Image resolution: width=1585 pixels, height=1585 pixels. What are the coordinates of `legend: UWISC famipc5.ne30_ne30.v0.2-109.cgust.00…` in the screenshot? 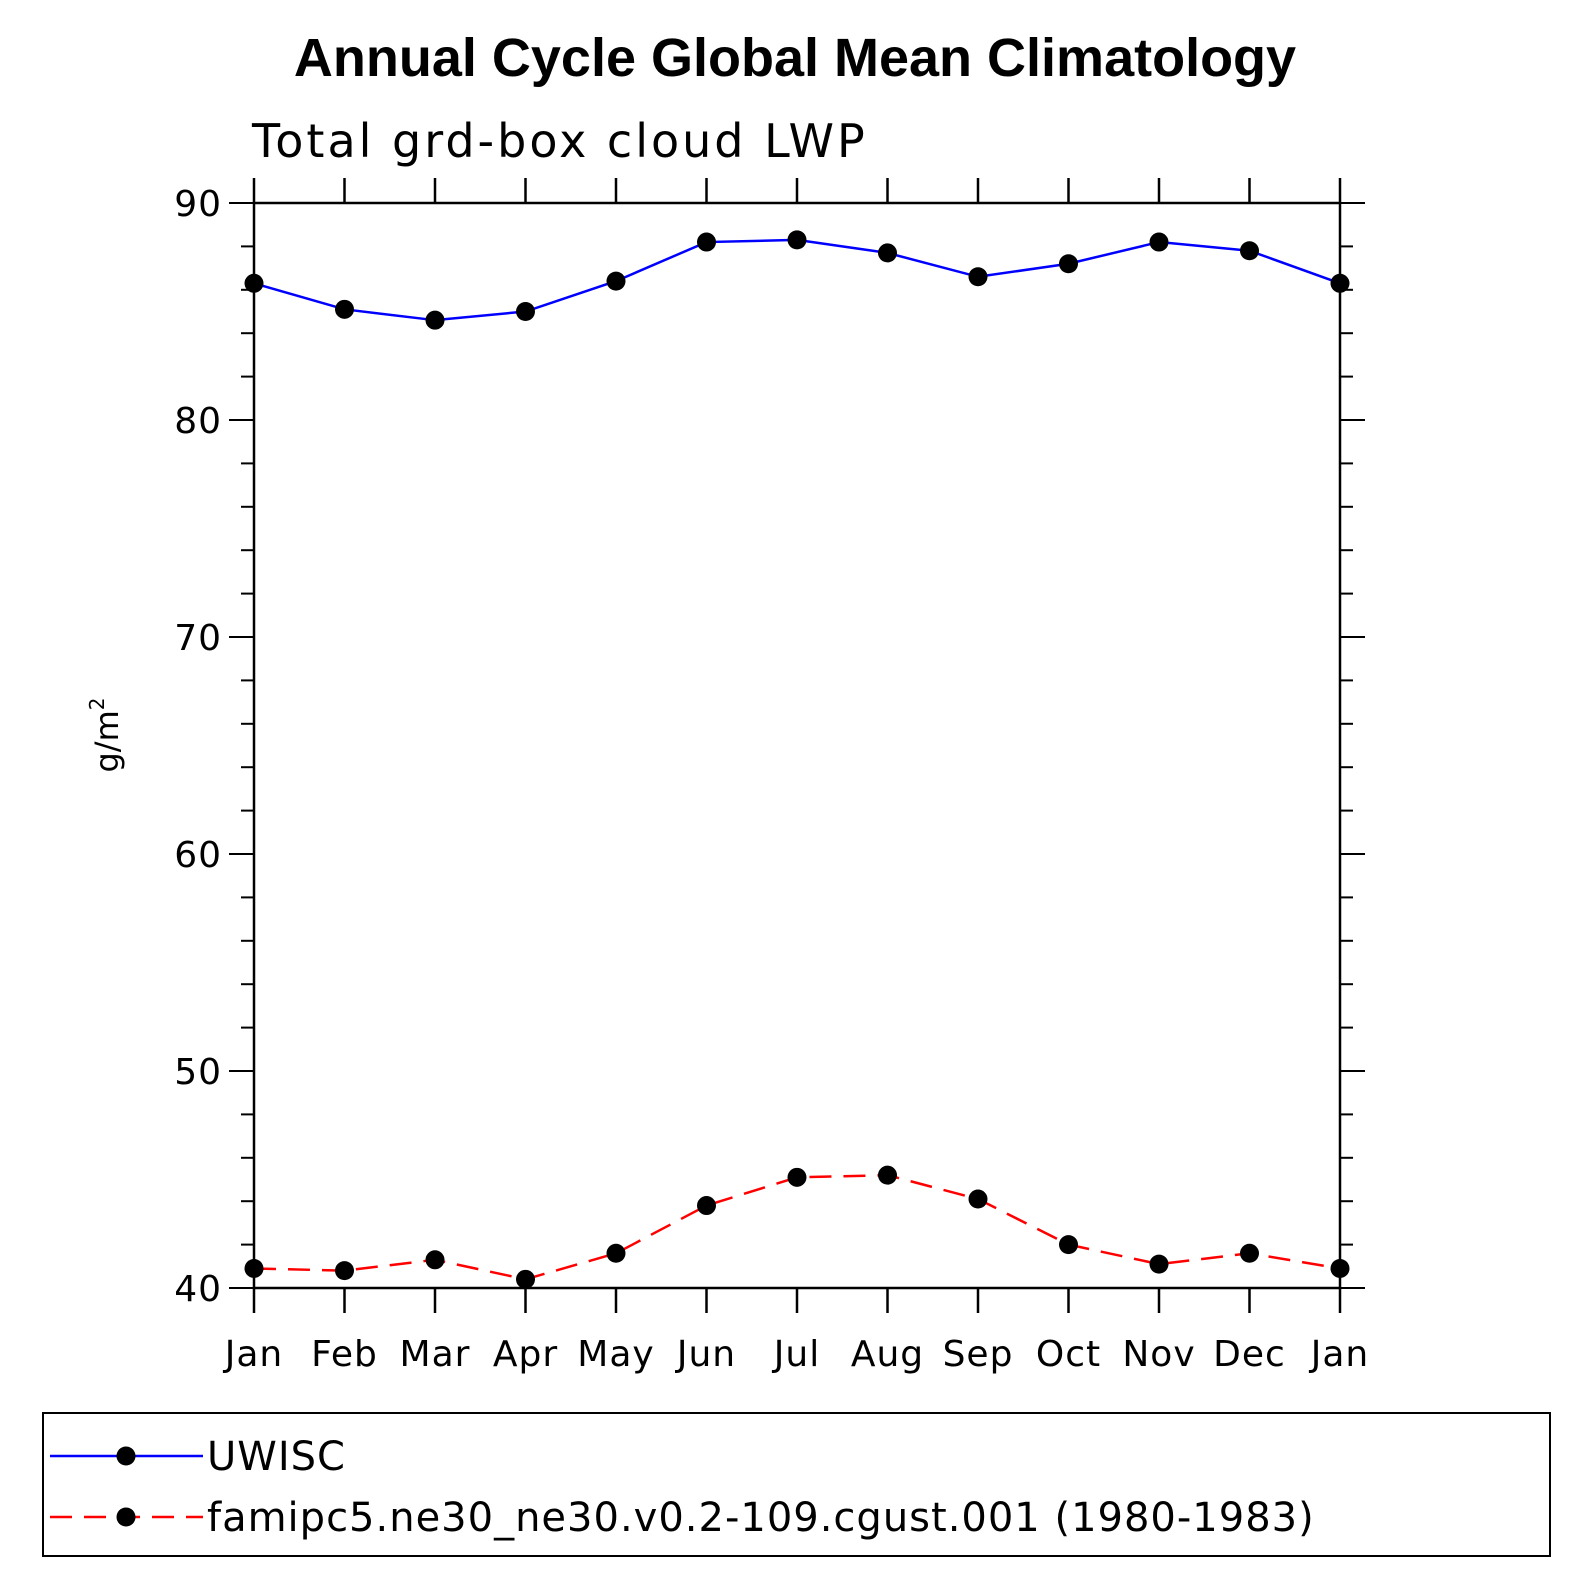 It's located at (796, 1484).